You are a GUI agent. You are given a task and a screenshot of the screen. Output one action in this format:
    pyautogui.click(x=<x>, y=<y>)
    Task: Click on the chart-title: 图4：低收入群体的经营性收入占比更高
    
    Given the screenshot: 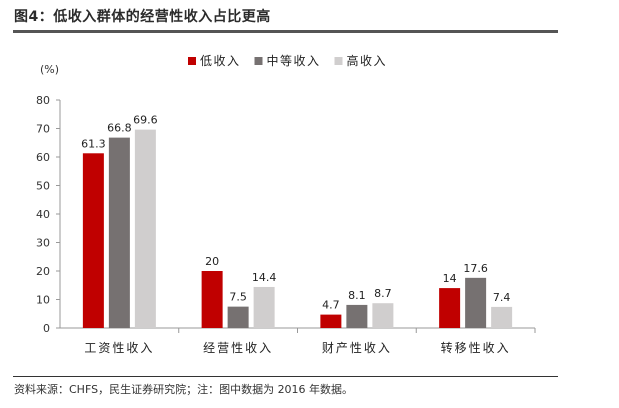 What is the action you would take?
    pyautogui.click(x=142, y=17)
    